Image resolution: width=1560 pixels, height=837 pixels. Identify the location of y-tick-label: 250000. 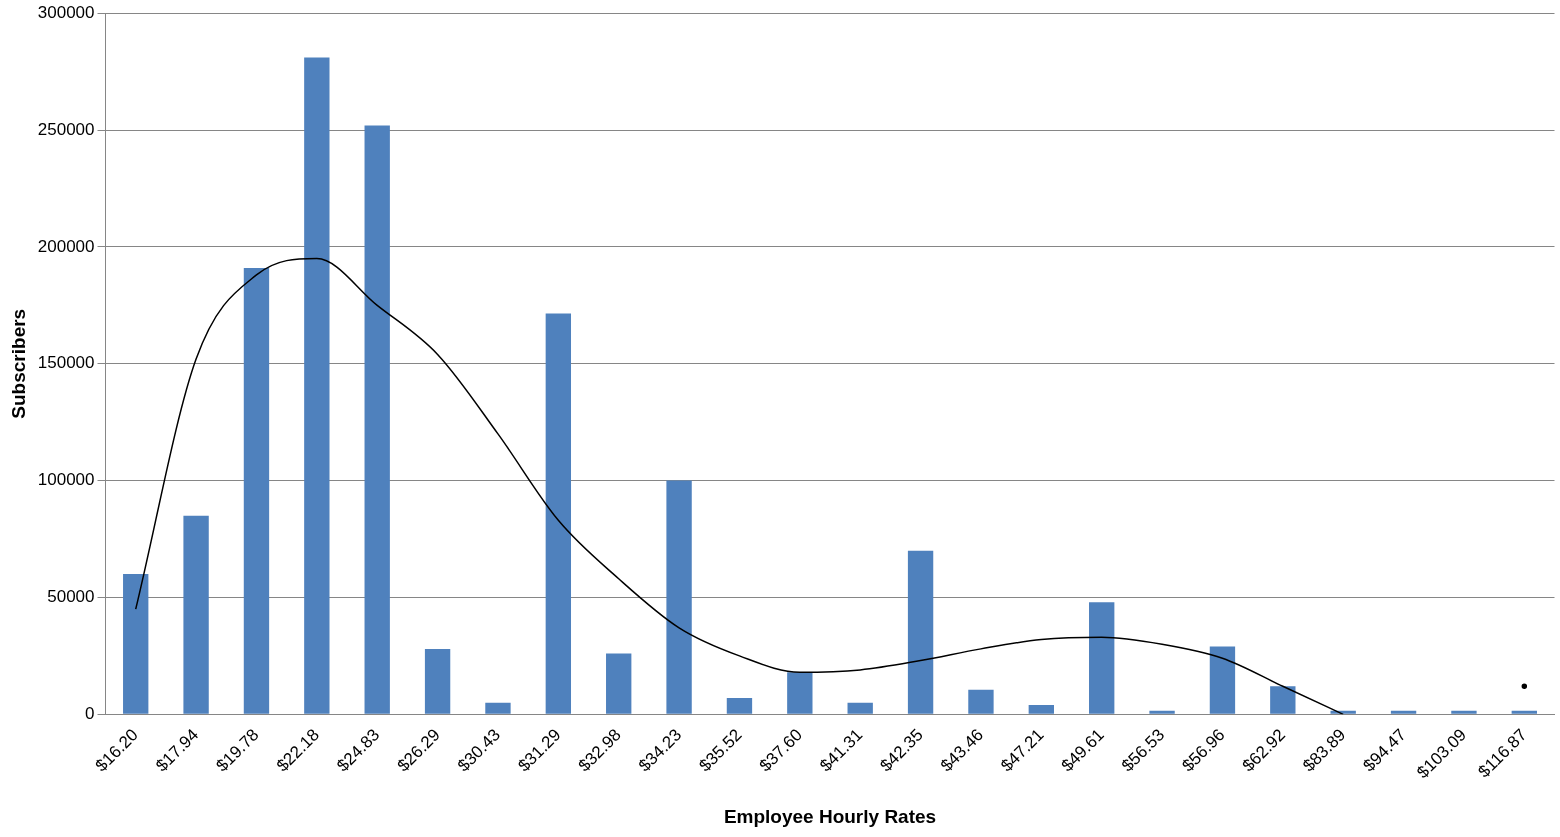
(66, 129).